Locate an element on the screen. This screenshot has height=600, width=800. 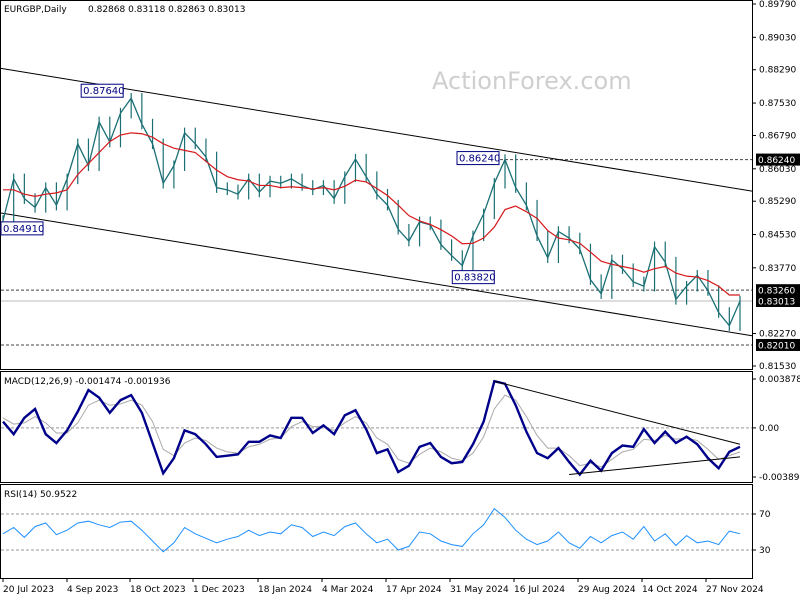
xtick-label: 18 Jan 2024 is located at coordinates (285, 590).